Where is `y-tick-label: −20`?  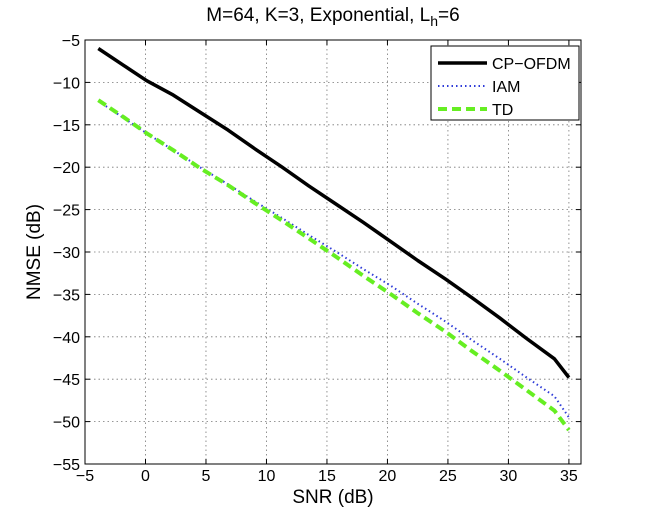 y-tick-label: −20 is located at coordinates (66, 168).